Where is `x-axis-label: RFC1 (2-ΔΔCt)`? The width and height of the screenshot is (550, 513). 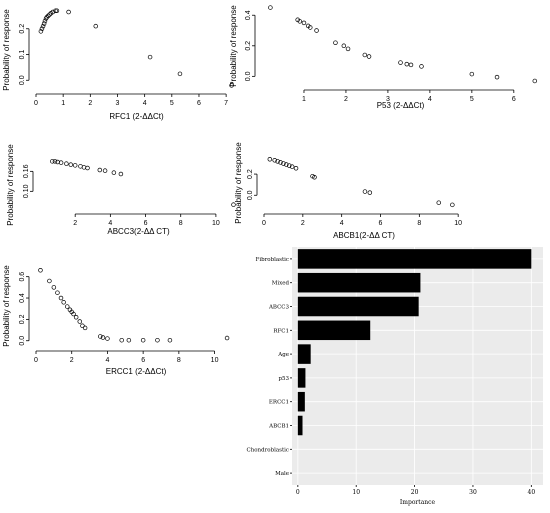 x-axis-label: RFC1 (2-ΔΔCt) is located at coordinates (136, 116).